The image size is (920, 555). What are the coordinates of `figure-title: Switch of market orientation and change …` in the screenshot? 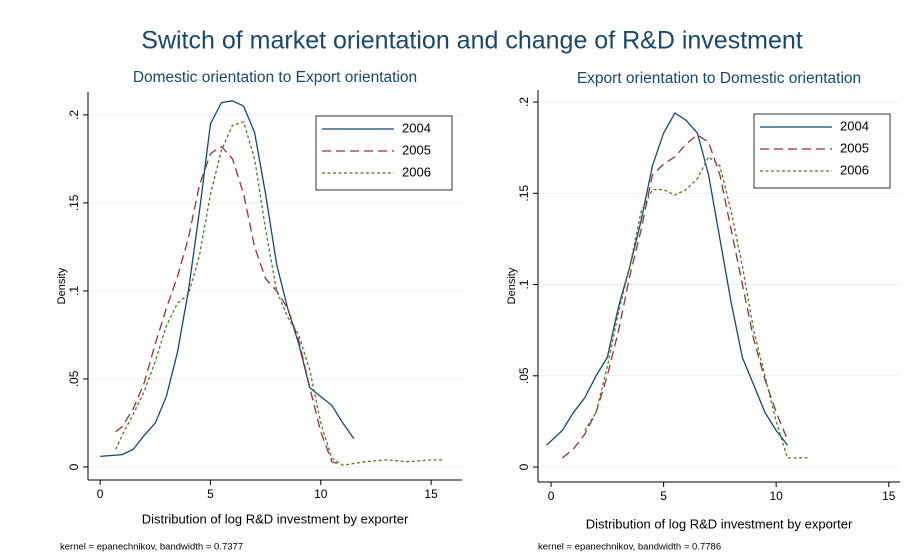 It's located at (472, 41).